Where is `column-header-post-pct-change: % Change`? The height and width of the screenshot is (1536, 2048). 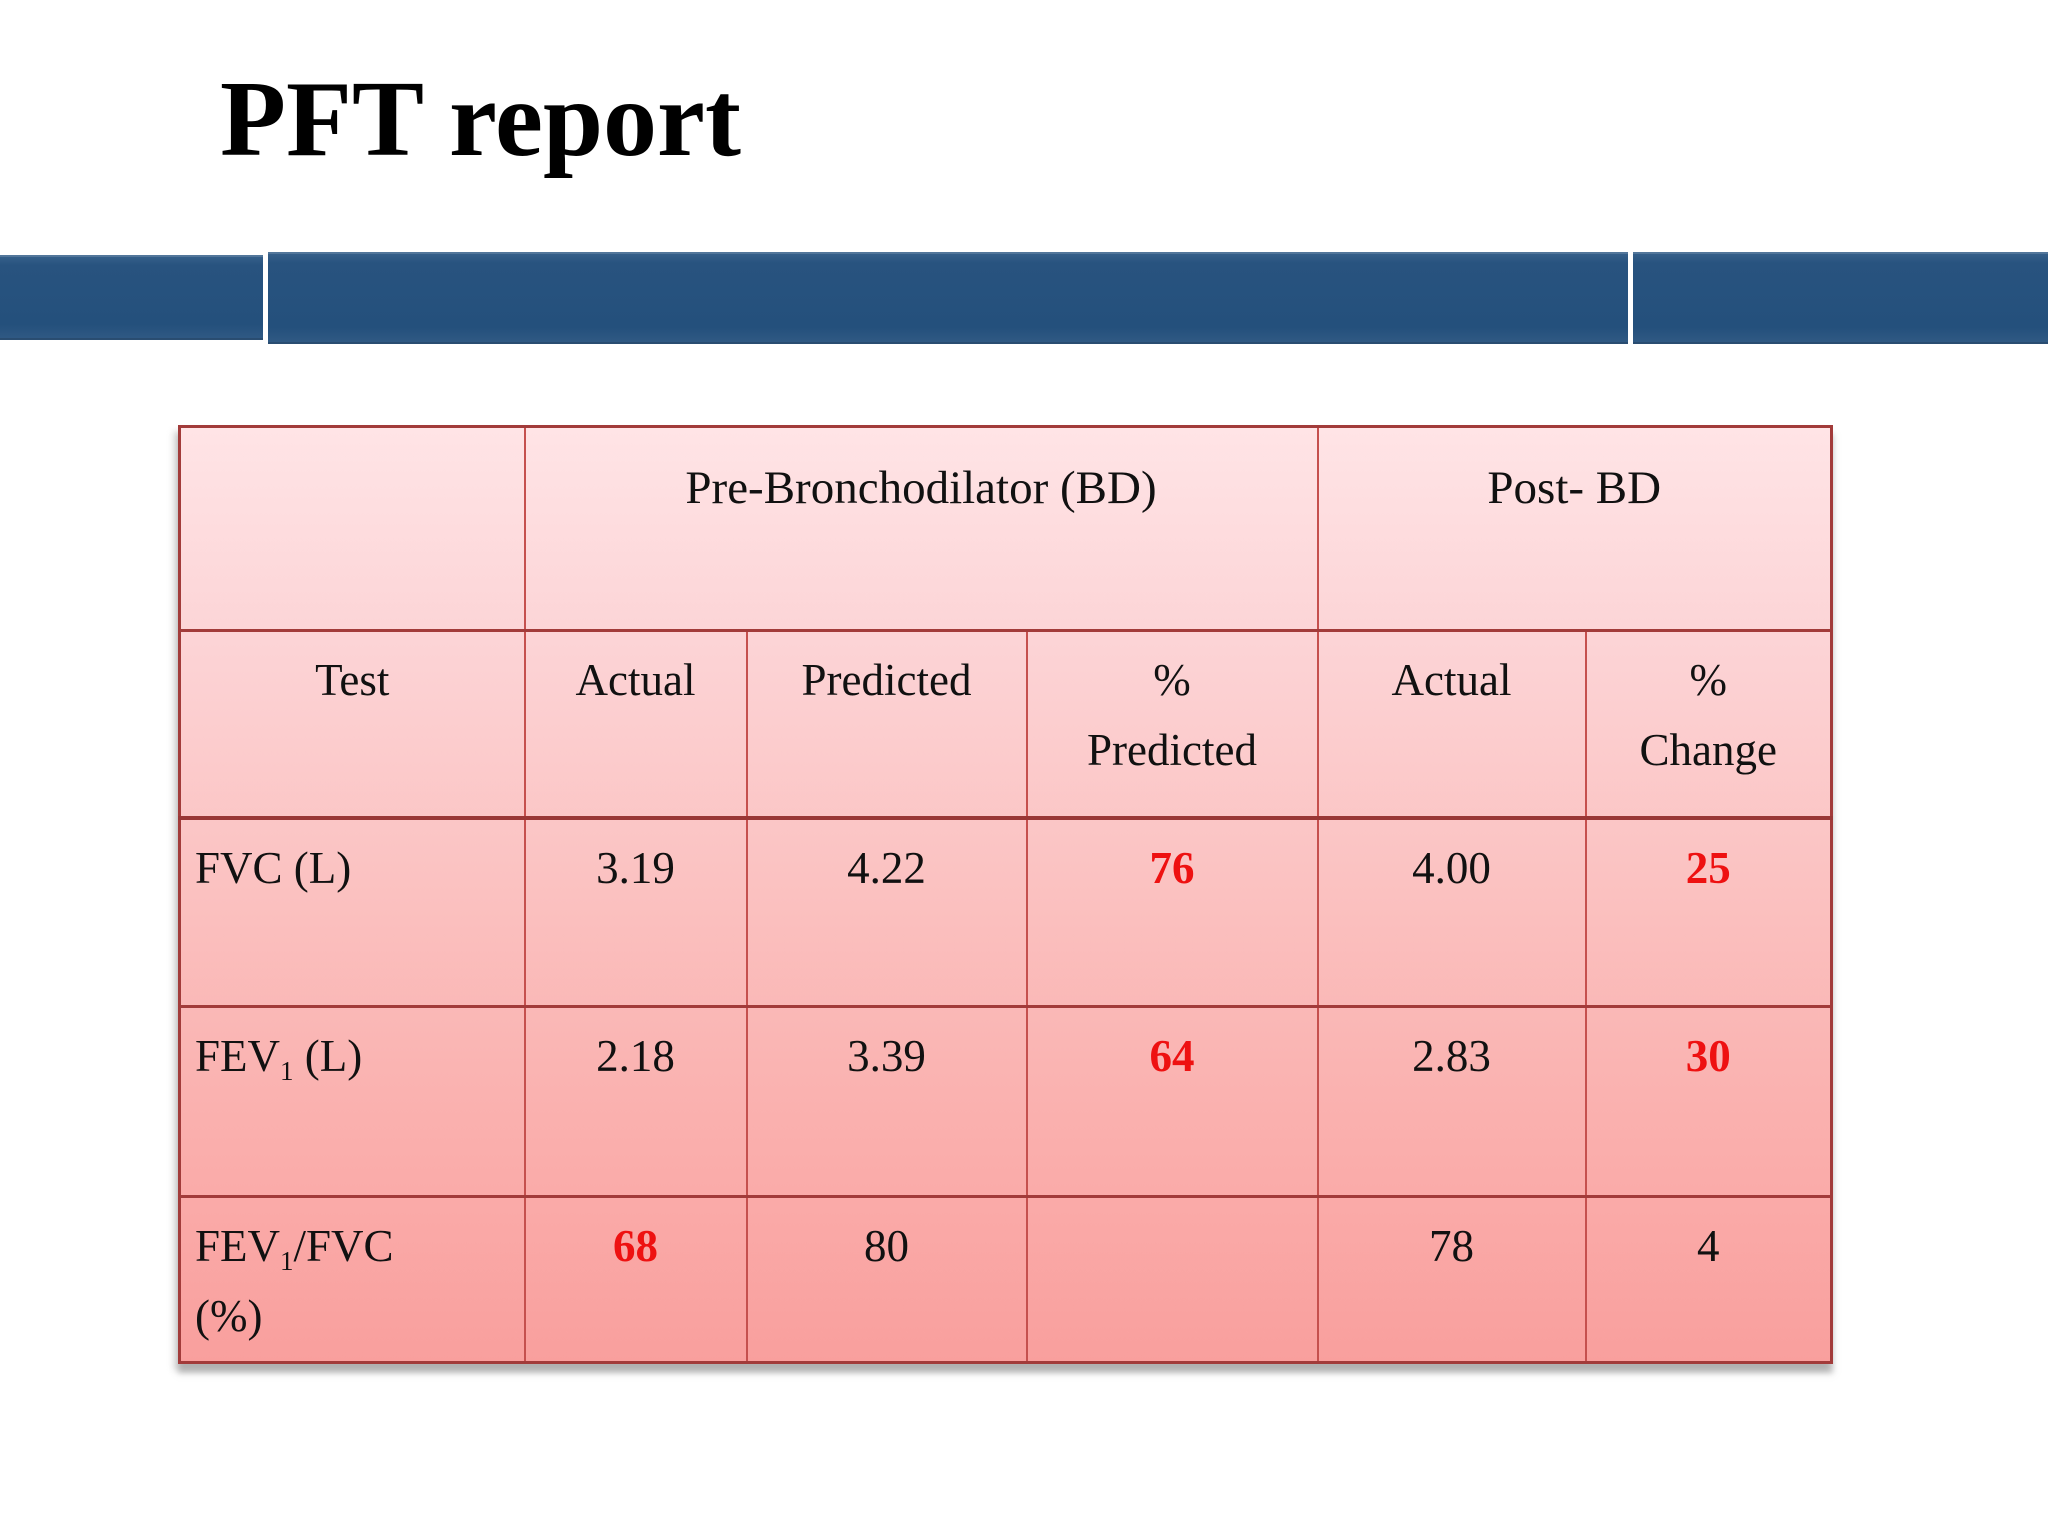 column-header-post-pct-change: % Change is located at coordinates (1708, 724).